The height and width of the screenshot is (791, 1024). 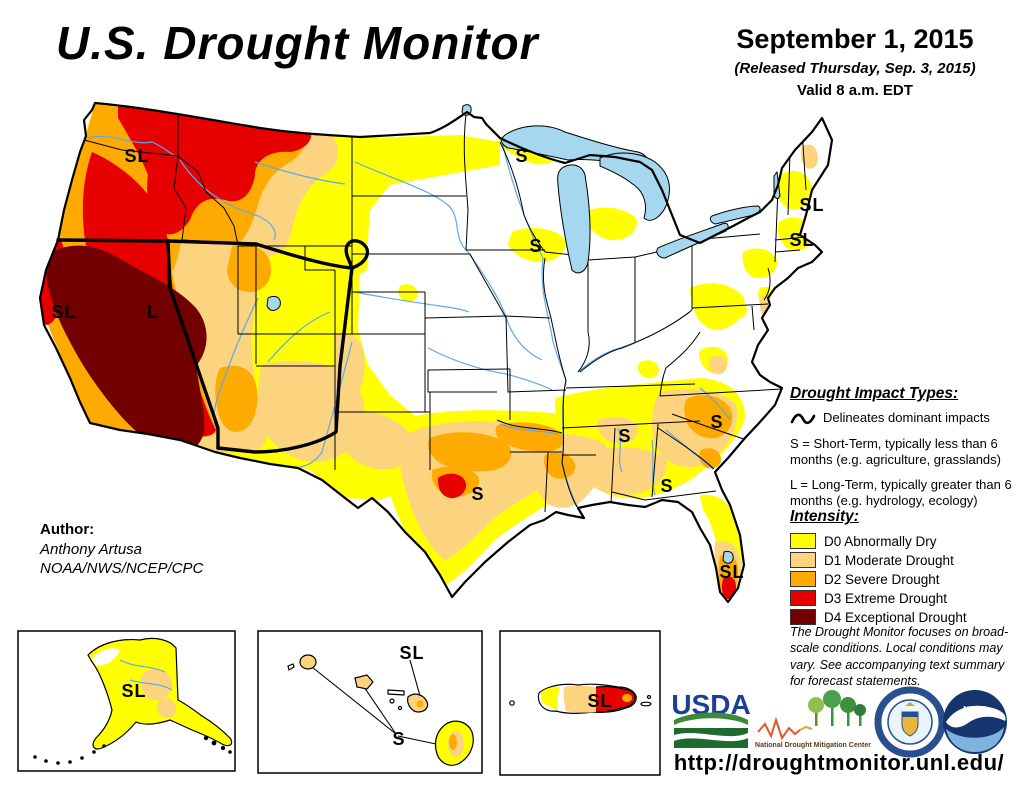 What do you see at coordinates (975, 709) in the screenshot?
I see `noaa-wordmark: NOAA` at bounding box center [975, 709].